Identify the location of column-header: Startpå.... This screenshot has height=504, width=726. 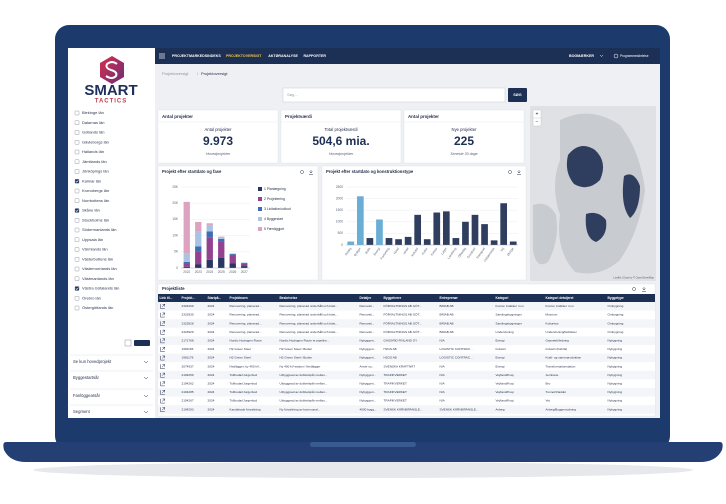
(215, 298).